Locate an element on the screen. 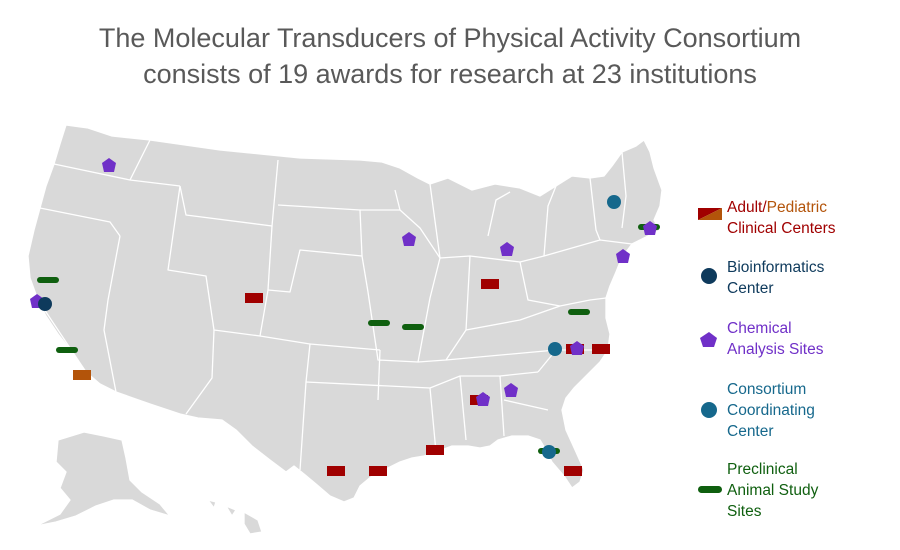 Image resolution: width=900 pixels, height=550 pixels. legend-bioinformatics-line2: Center is located at coordinates (750, 288).